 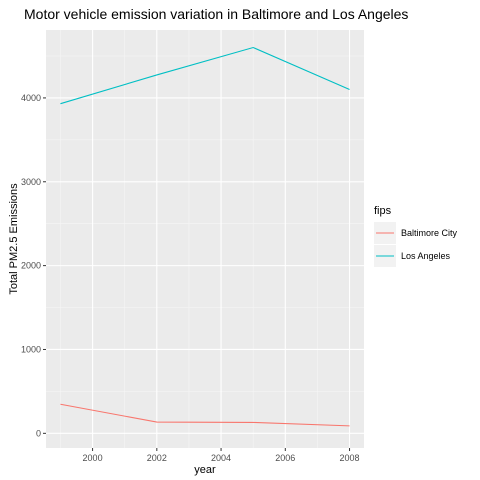 What do you see at coordinates (38, 433) in the screenshot?
I see `y-tick-label: 0` at bounding box center [38, 433].